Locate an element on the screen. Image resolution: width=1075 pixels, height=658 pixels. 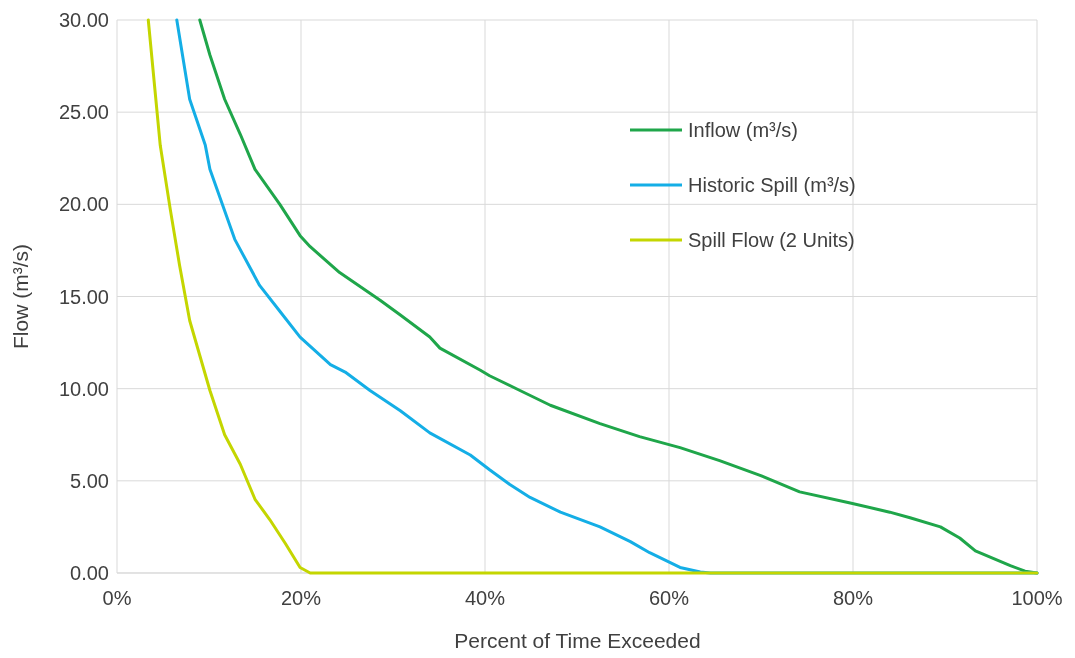
y-tick-label: 20.00 is located at coordinates (83, 204).